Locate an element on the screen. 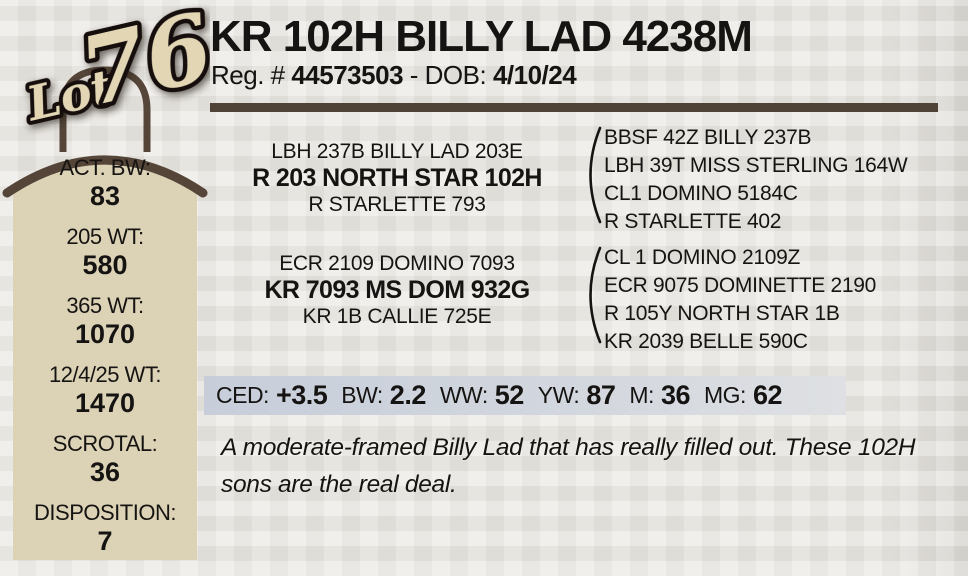 The width and height of the screenshot is (968, 576). header-divider is located at coordinates (574, 107).